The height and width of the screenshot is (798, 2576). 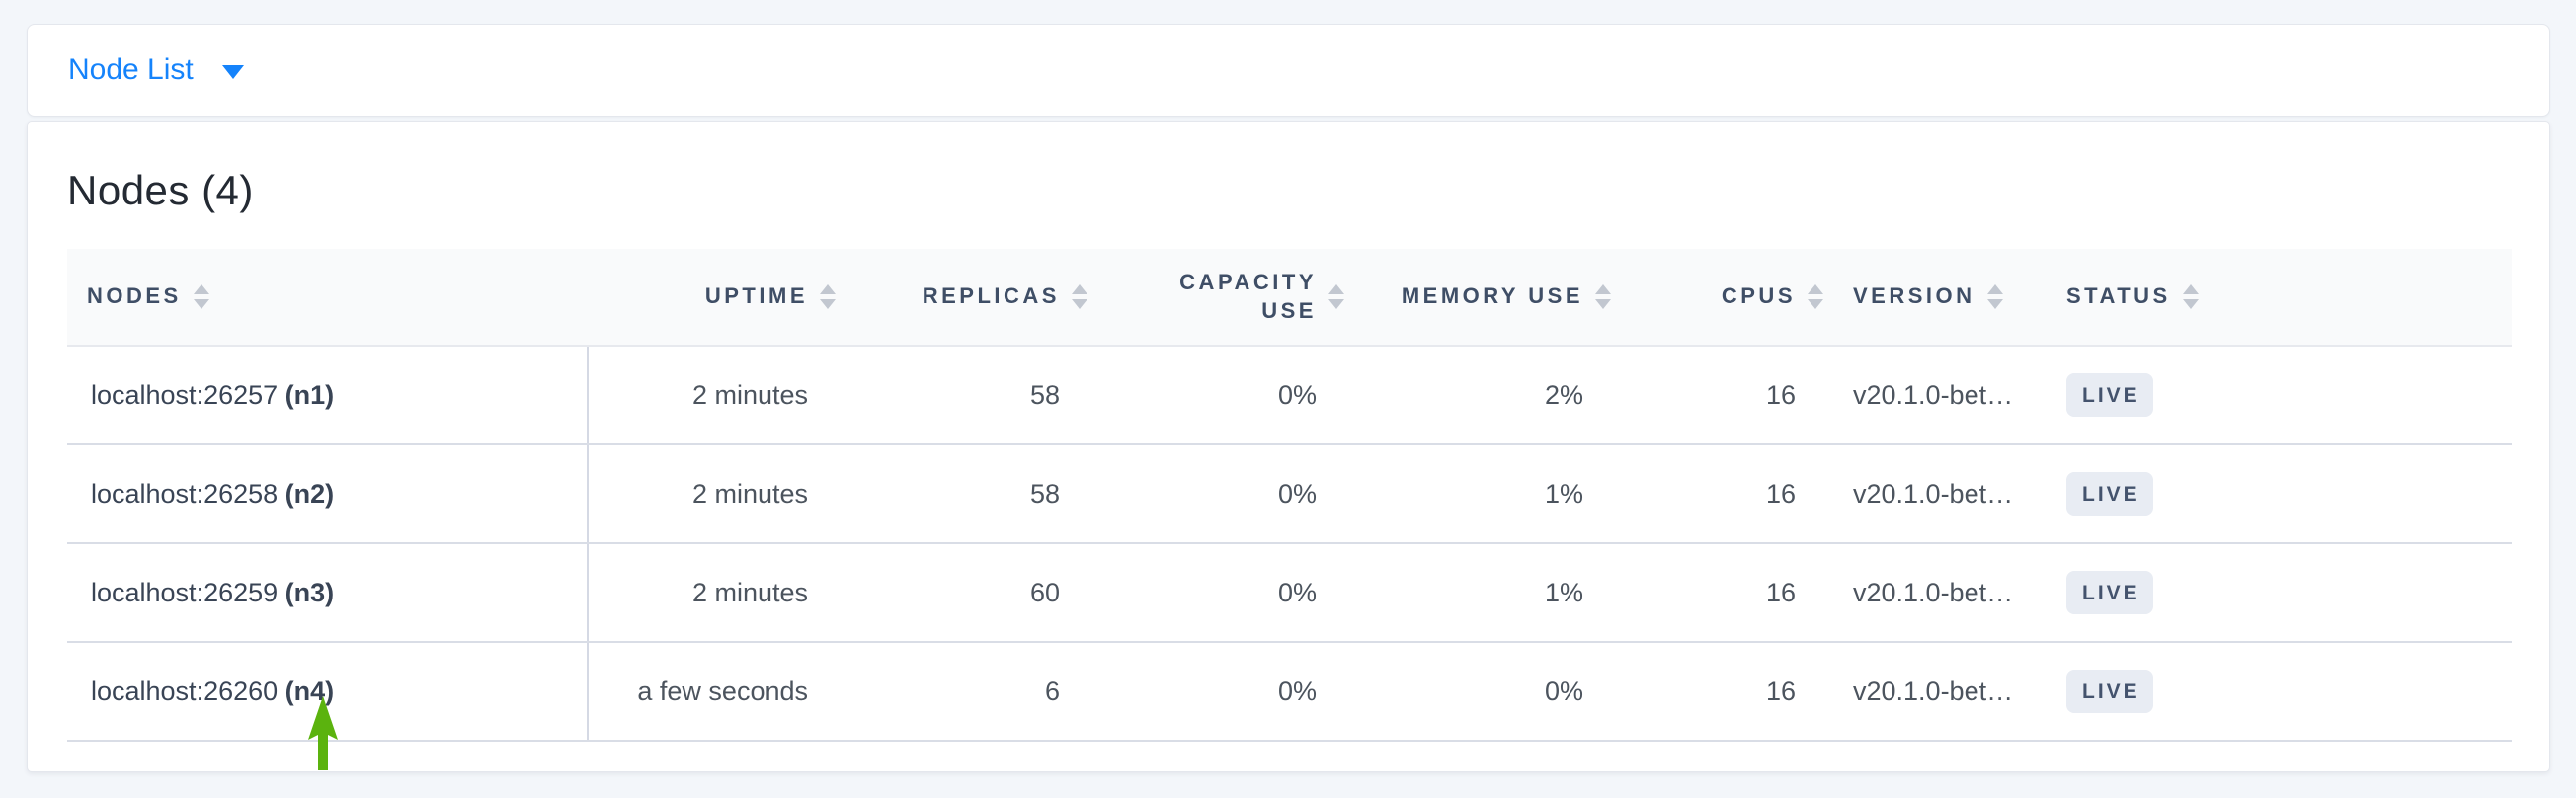 I want to click on uptime-cell: a few seconds, so click(x=712, y=692).